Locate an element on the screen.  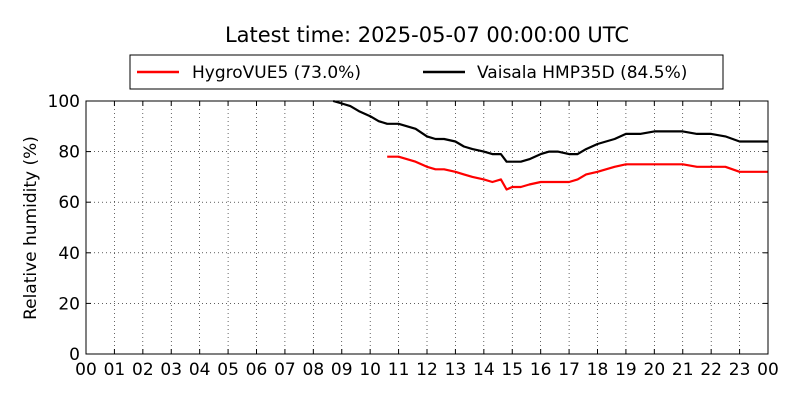
x-tick-label: 07 is located at coordinates (285, 370).